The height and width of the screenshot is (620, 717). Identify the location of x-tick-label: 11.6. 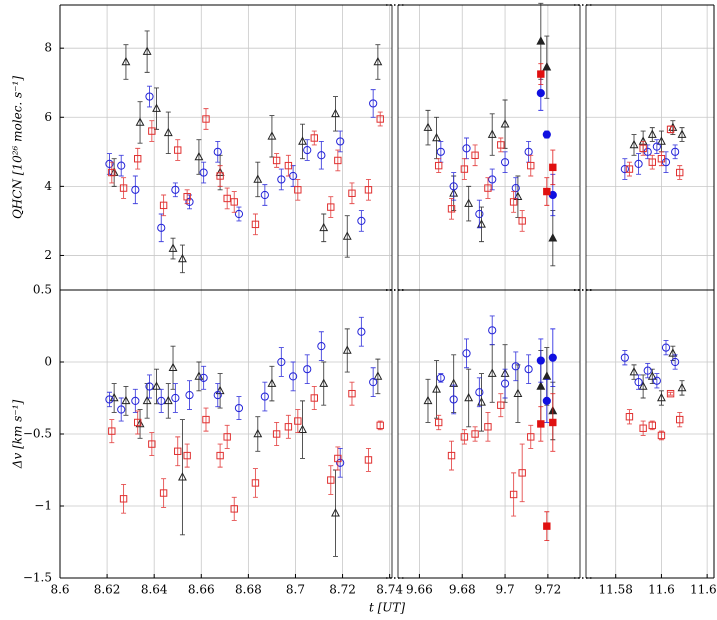
(661, 590).